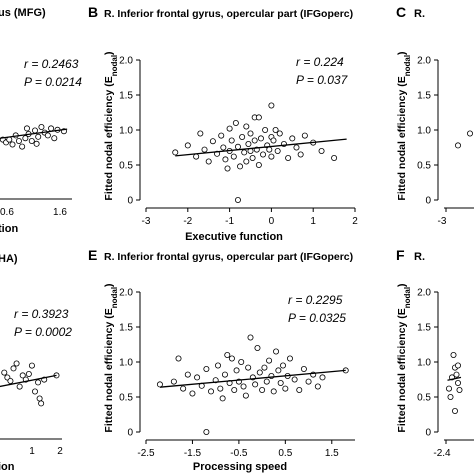 This screenshot has height=474, width=474. I want to click on panel-b-stat-p: P = 0.037, so click(322, 80).